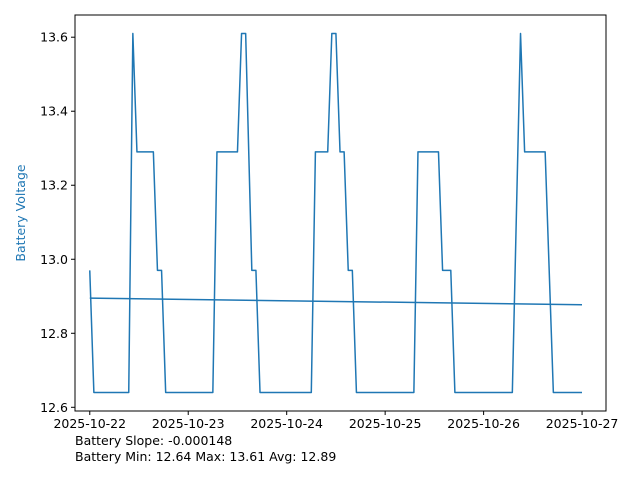 This screenshot has width=640, height=480. What do you see at coordinates (54, 185) in the screenshot?
I see `y-tick-label: 13.2` at bounding box center [54, 185].